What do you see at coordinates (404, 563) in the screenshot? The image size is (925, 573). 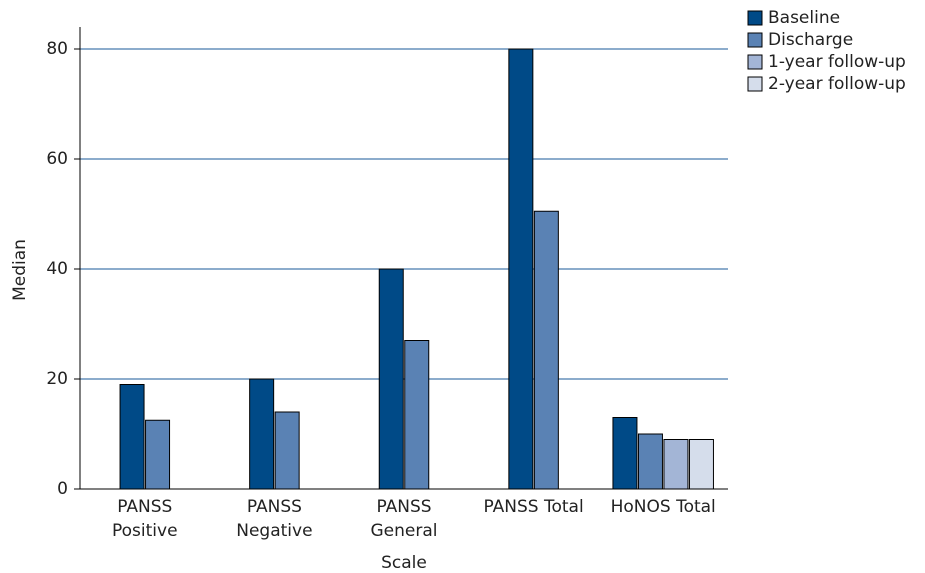 I see `x-axis-label: Scale` at bounding box center [404, 563].